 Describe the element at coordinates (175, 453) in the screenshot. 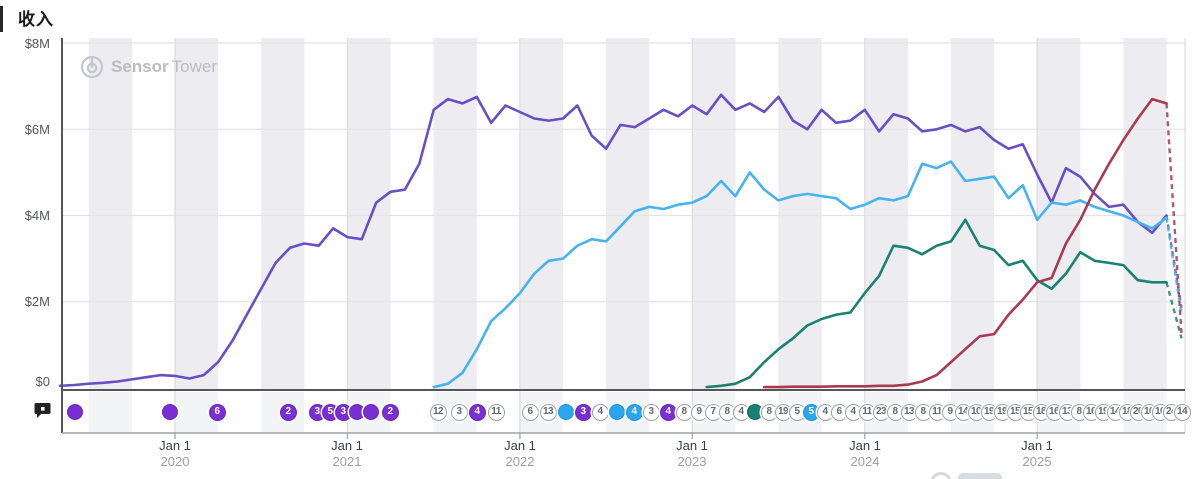

I see `x-tick-2020: Jan 1 2020` at that location.